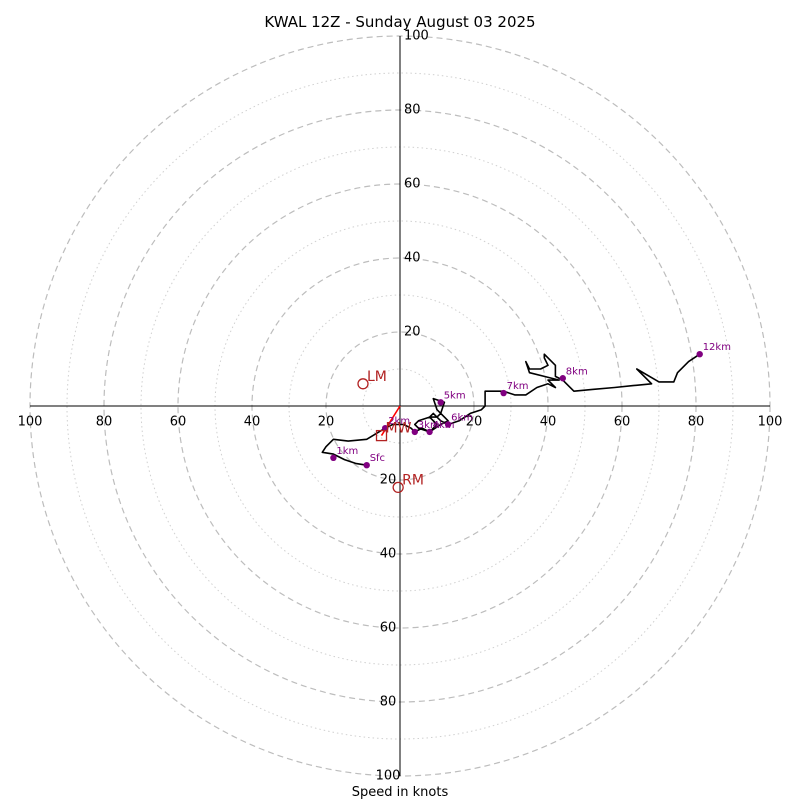 The image size is (800, 800). Describe the element at coordinates (717, 347) in the screenshot. I see `height-label-12km: 12km` at that location.